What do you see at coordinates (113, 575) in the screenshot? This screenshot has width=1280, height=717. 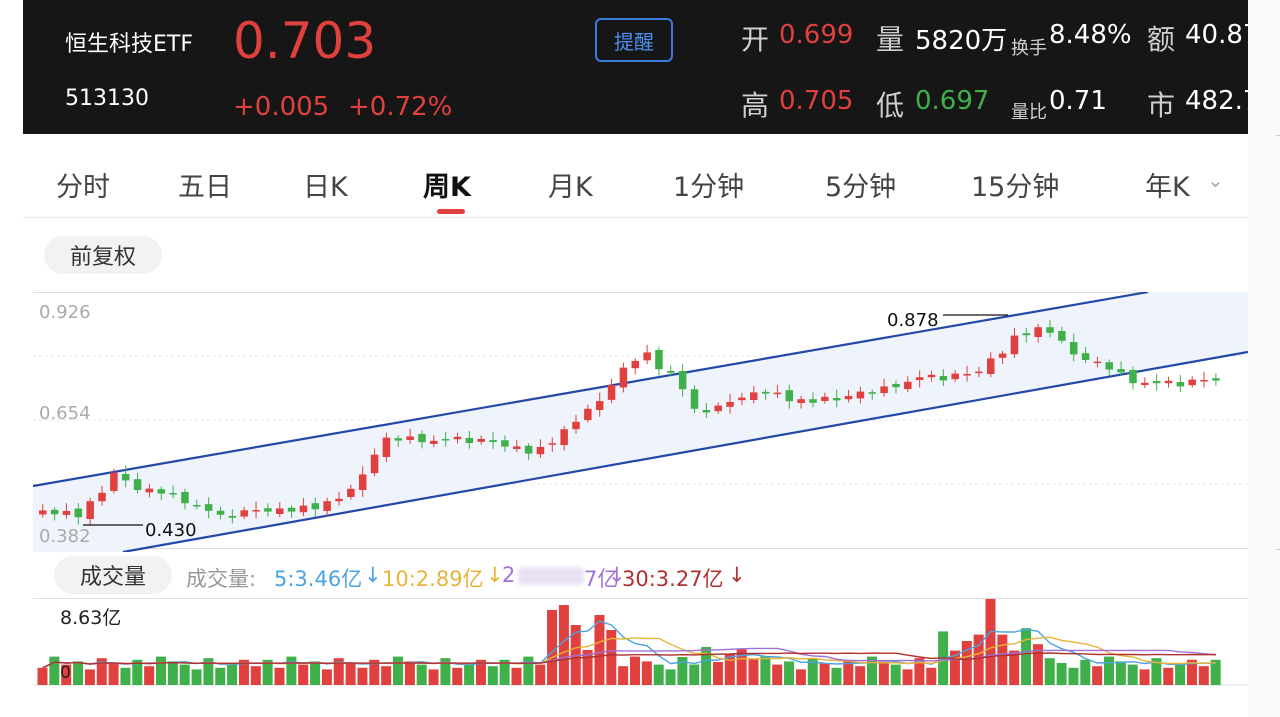 I see `volume-indicator-button: 成交量` at bounding box center [113, 575].